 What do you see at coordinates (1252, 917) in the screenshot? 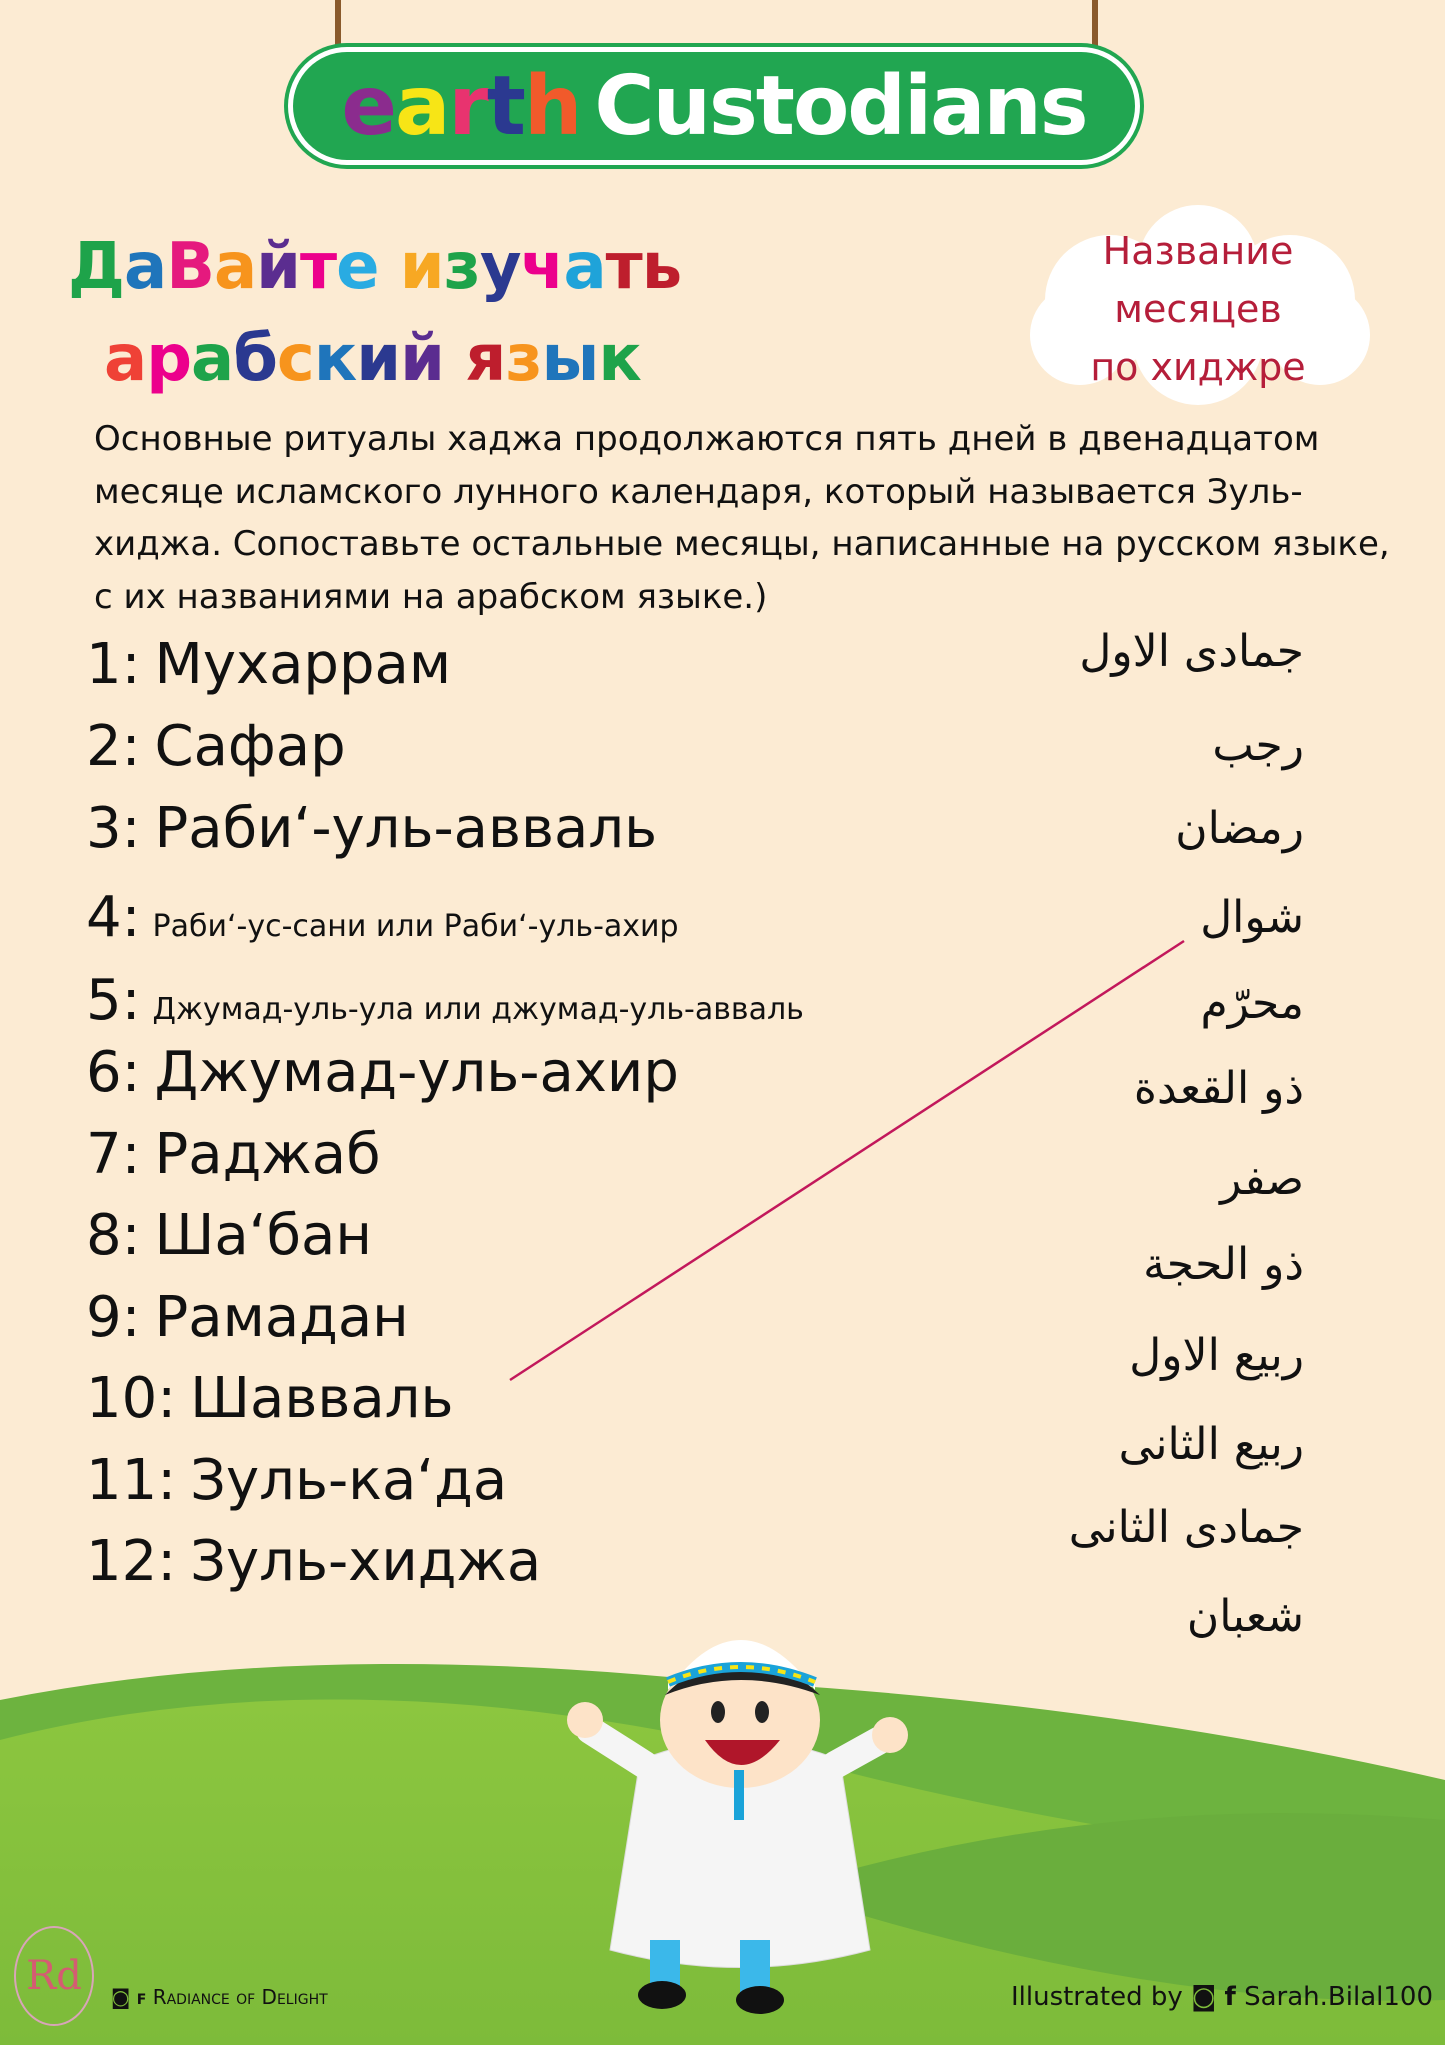
I see `arabic-month-item: شوال` at bounding box center [1252, 917].